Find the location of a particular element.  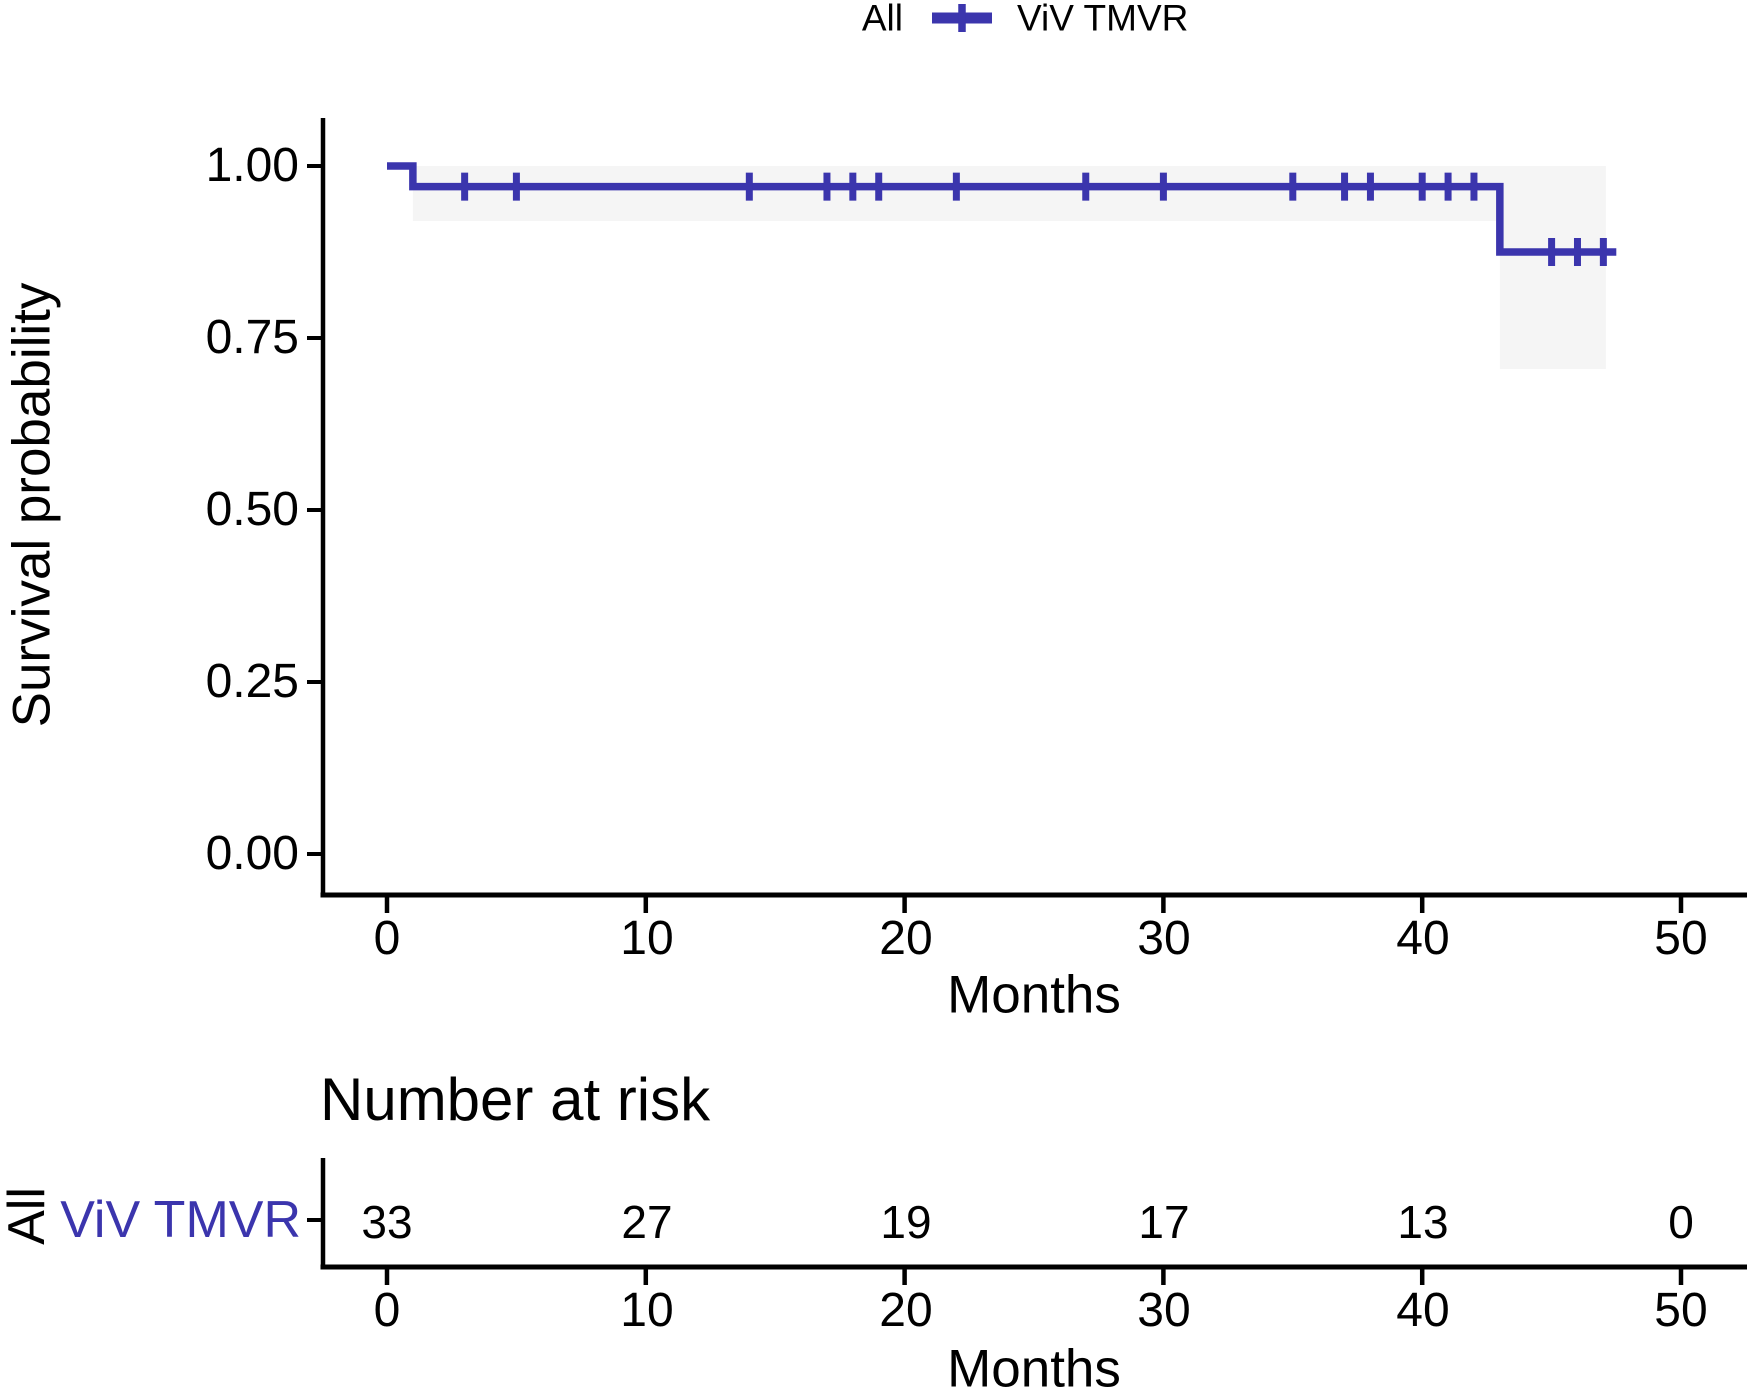

y-tick-label: 0.50 is located at coordinates (252, 509).